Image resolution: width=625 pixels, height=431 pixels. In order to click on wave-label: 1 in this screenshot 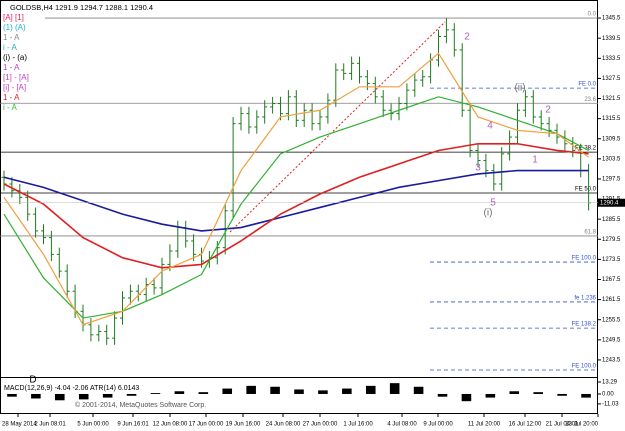, I will do `click(535, 160)`.